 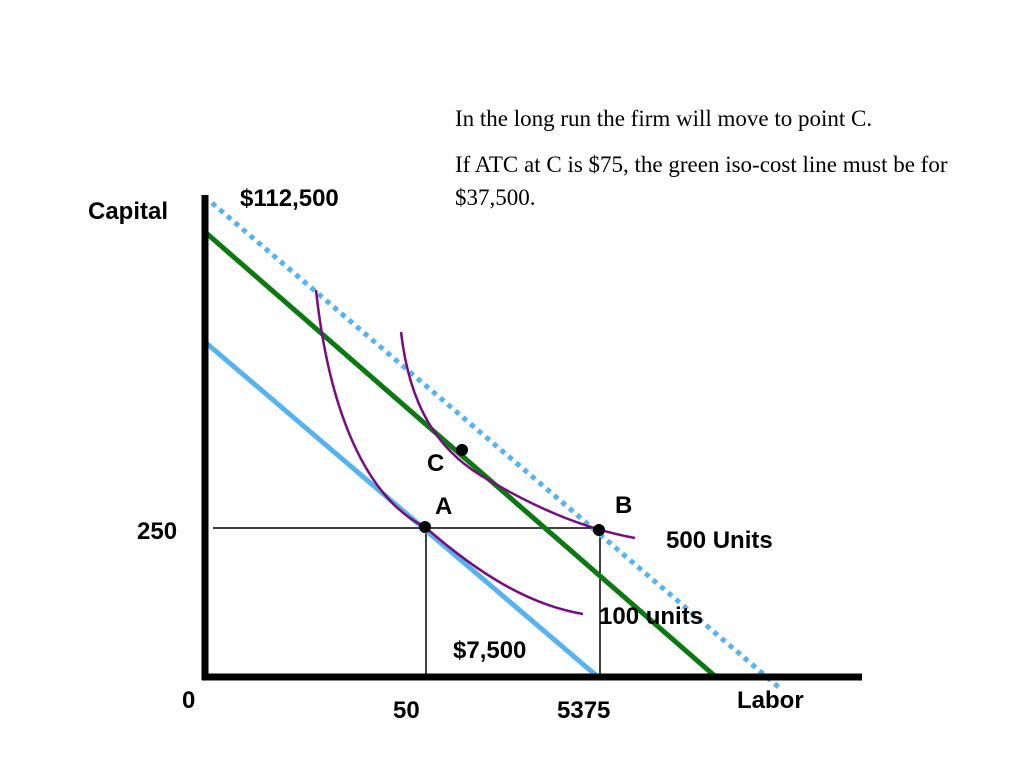 What do you see at coordinates (443, 506) in the screenshot?
I see `point-label: A` at bounding box center [443, 506].